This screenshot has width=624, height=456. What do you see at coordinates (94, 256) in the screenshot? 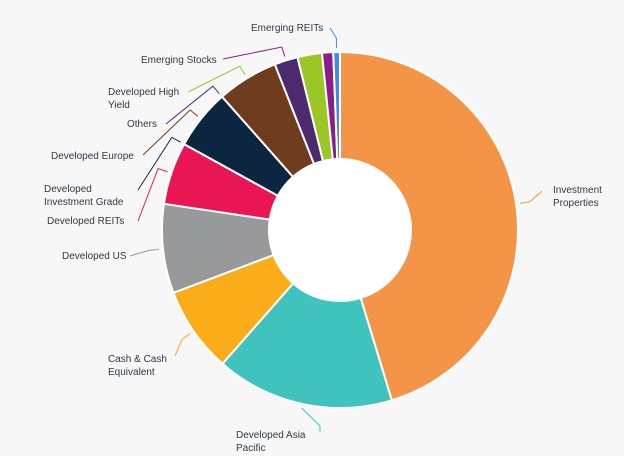
I see `label-developed-us: Developed US` at bounding box center [94, 256].